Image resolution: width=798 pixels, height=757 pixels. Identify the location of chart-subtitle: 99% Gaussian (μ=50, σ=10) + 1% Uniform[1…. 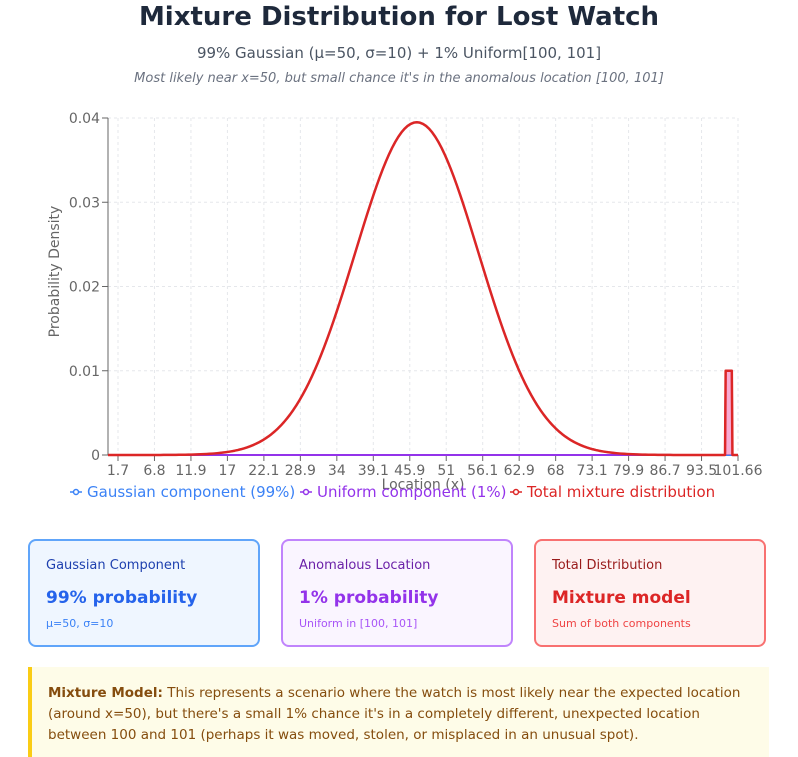
(399, 53).